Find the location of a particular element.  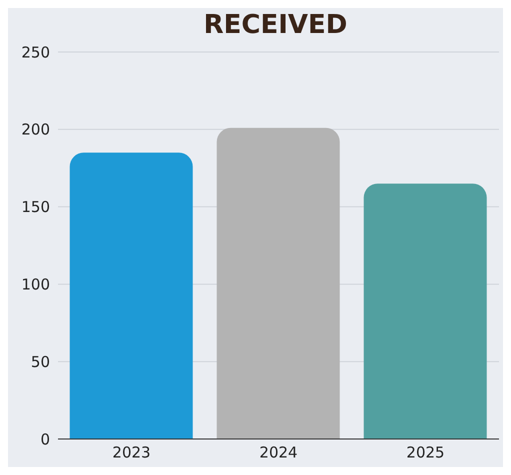

x-tick-label: 2025 is located at coordinates (425, 453).